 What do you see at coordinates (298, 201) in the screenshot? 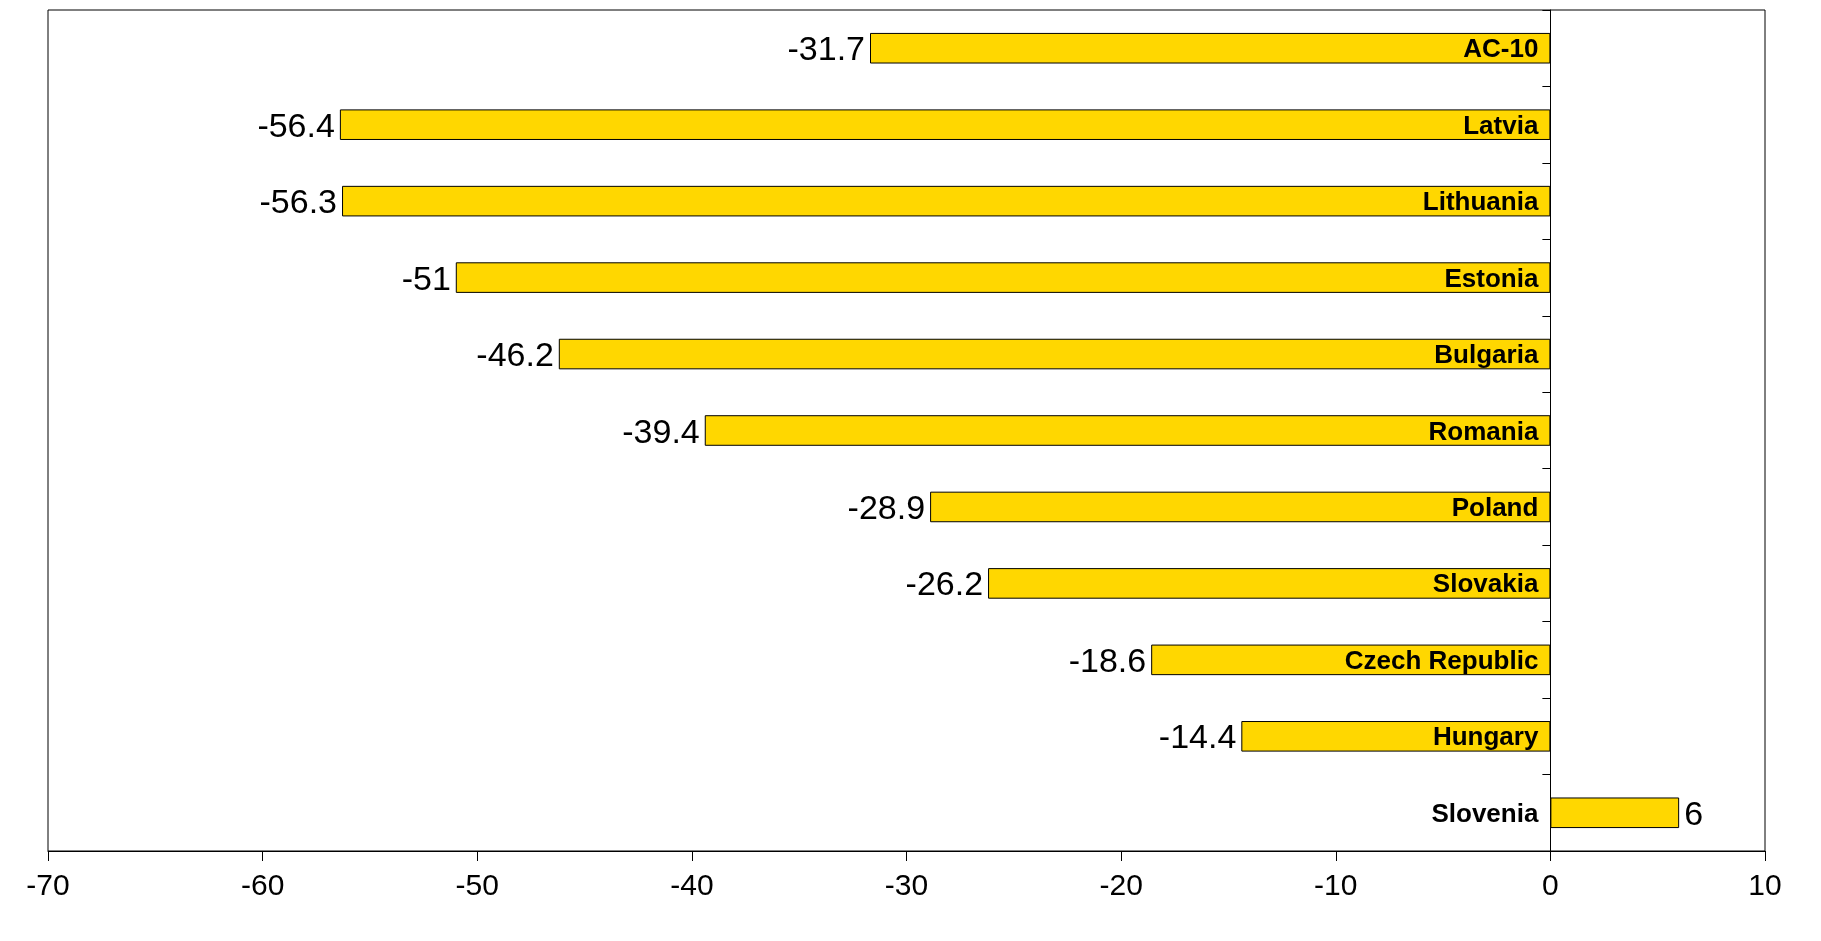
I see `data-label: -56.3` at bounding box center [298, 201].